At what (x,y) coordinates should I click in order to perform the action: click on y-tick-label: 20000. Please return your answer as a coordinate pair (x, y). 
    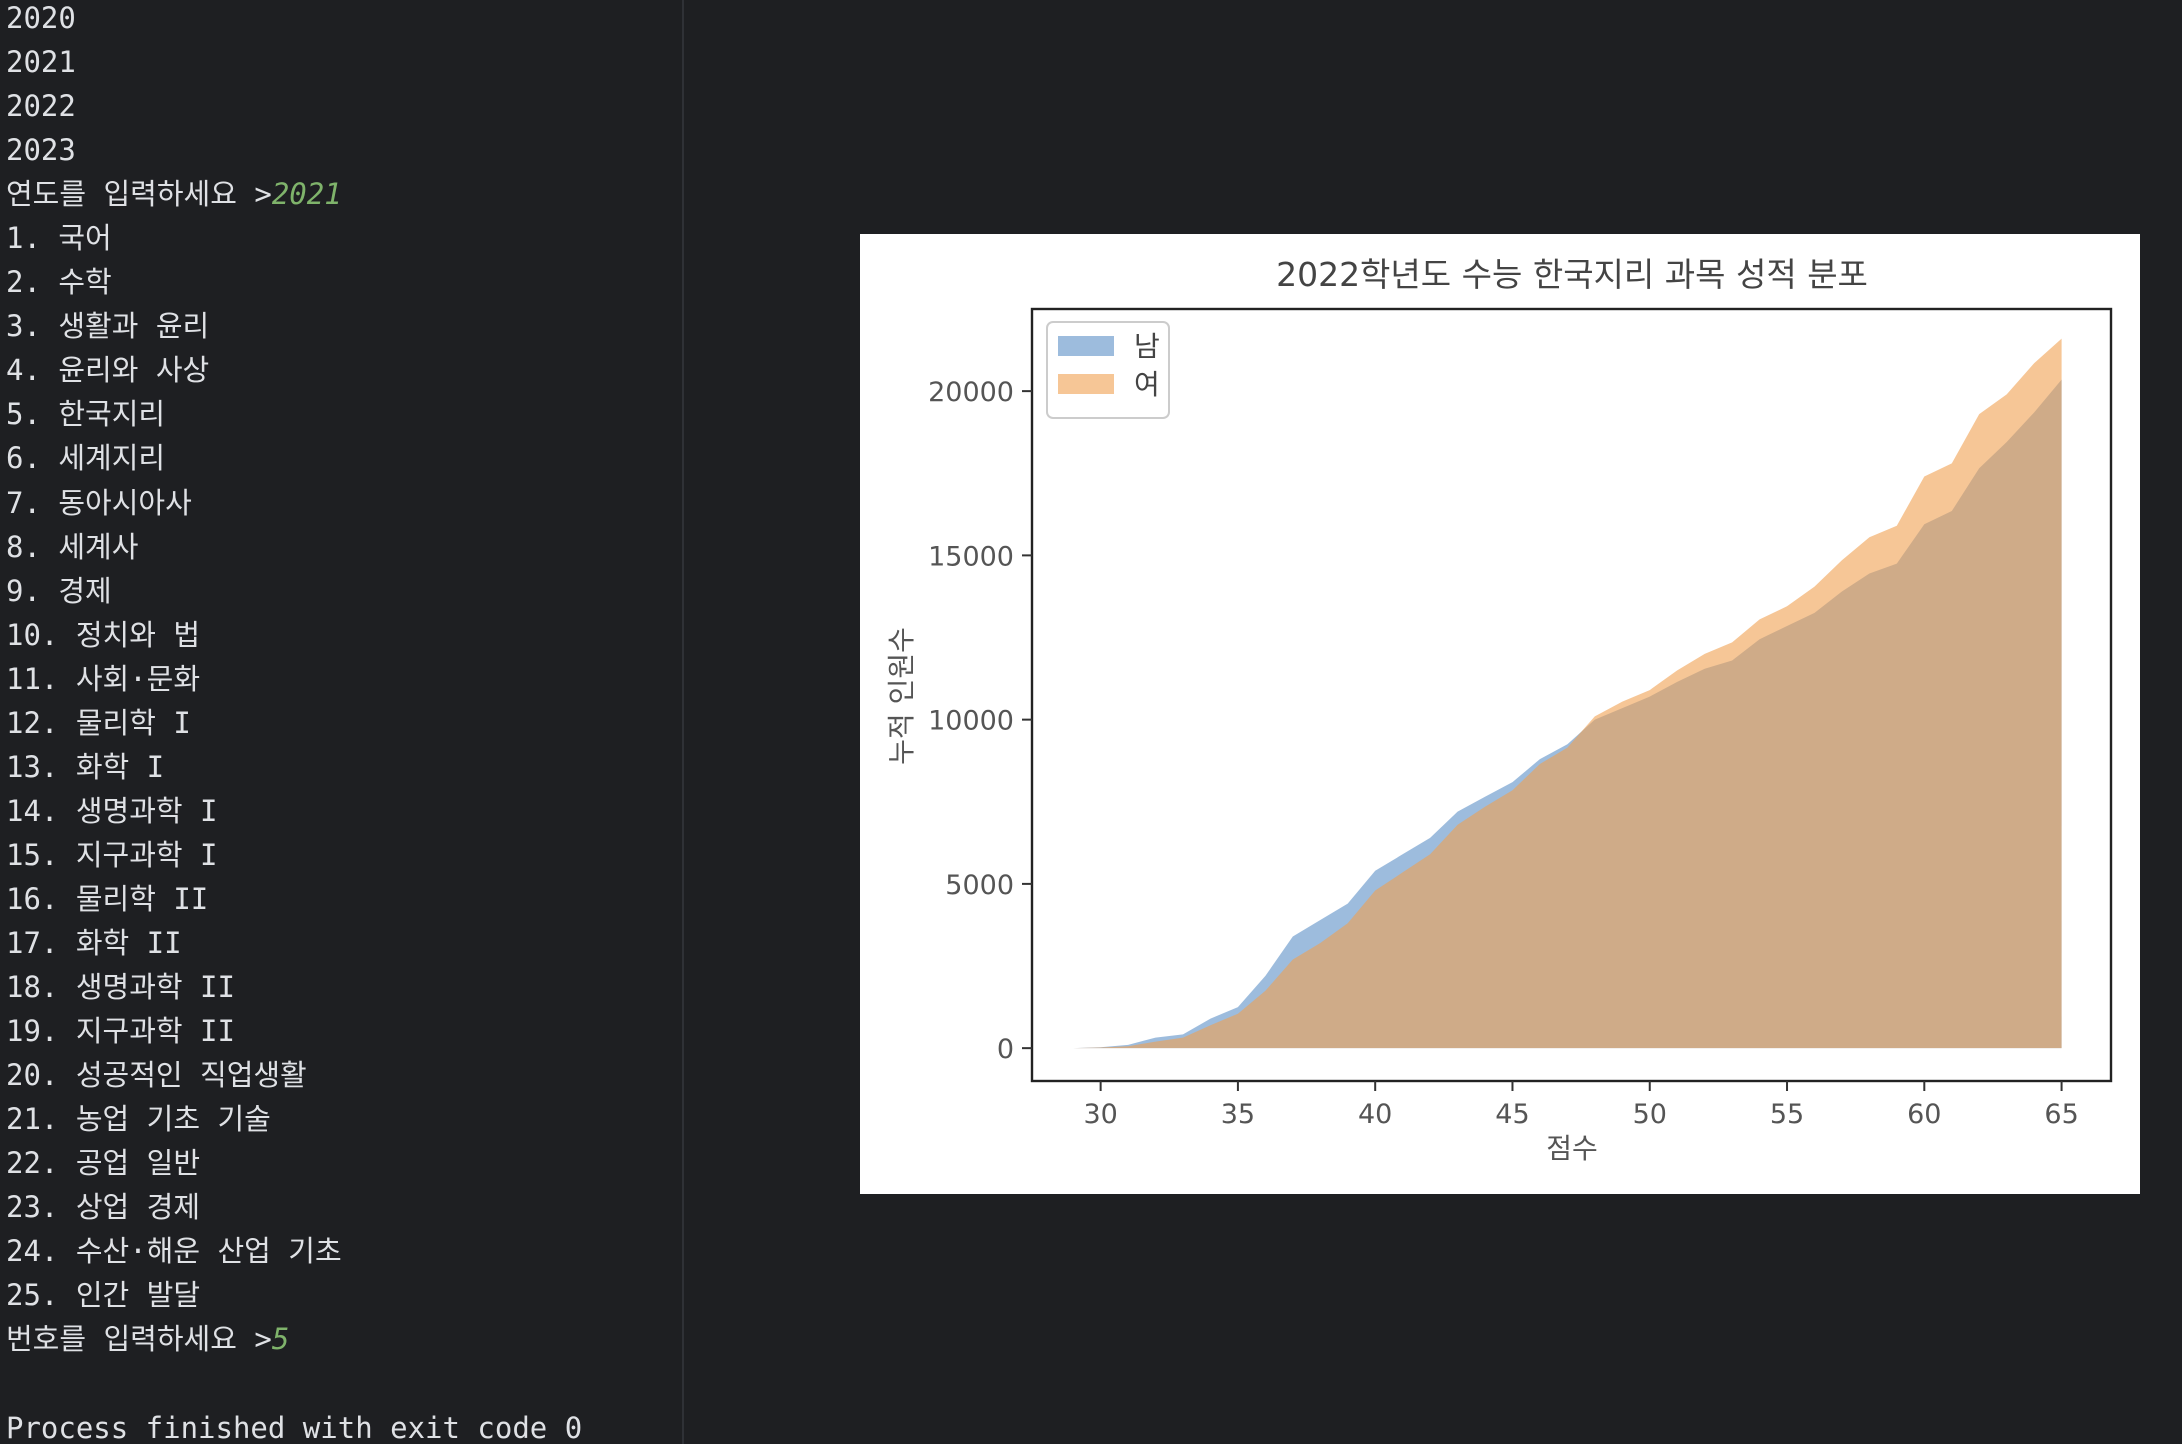
    Looking at the image, I should click on (971, 392).